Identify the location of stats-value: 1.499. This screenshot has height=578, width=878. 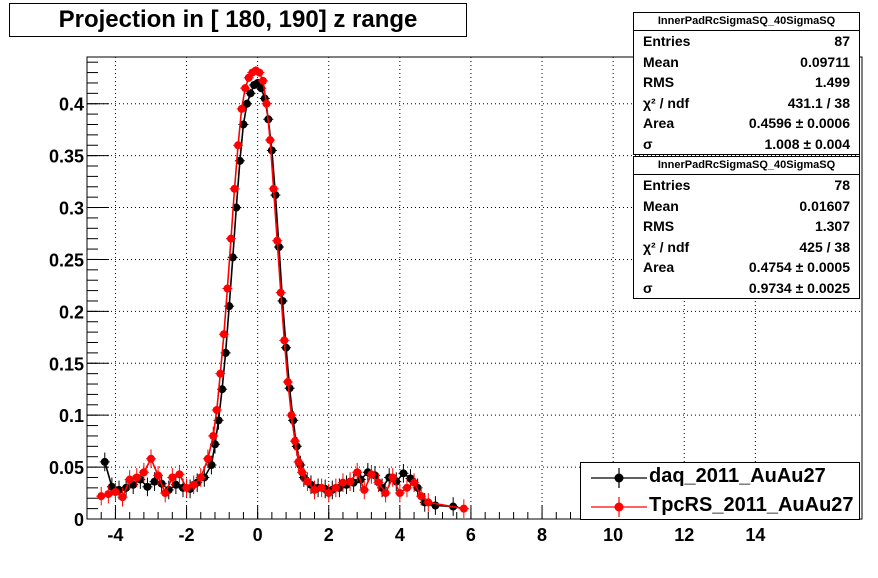
(832, 82).